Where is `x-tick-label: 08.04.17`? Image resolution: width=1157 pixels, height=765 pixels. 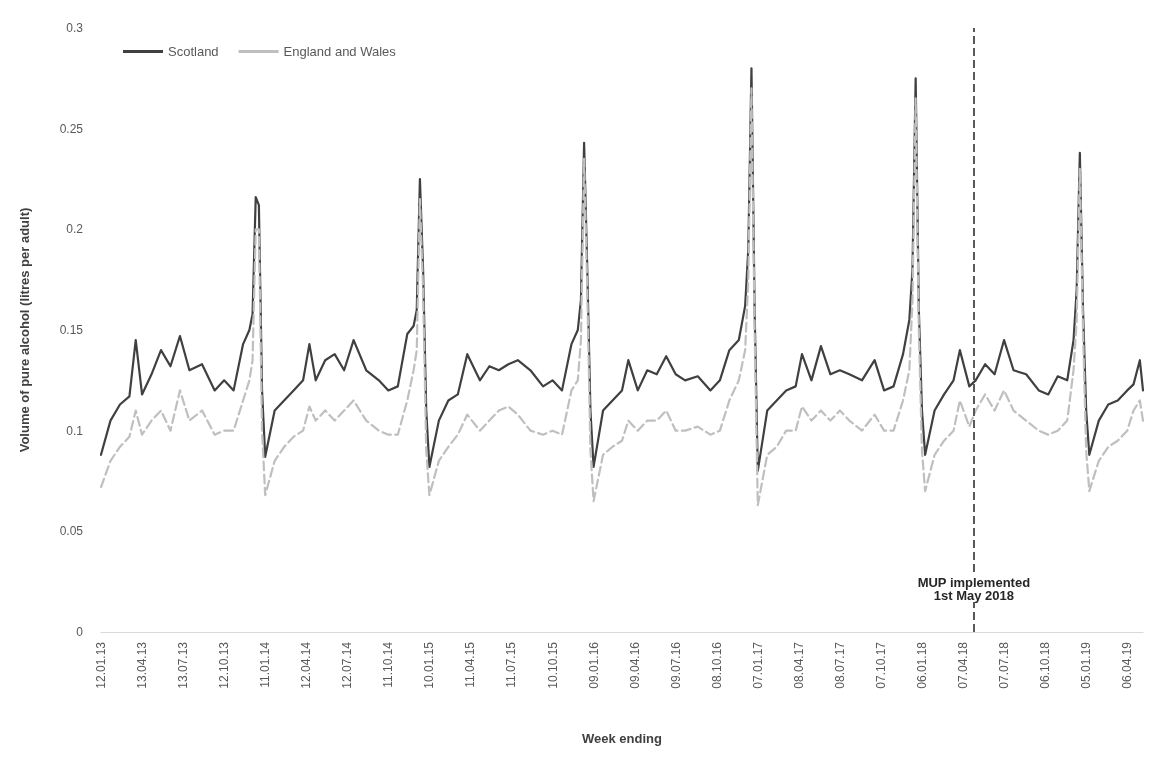 x-tick-label: 08.04.17 is located at coordinates (798, 665).